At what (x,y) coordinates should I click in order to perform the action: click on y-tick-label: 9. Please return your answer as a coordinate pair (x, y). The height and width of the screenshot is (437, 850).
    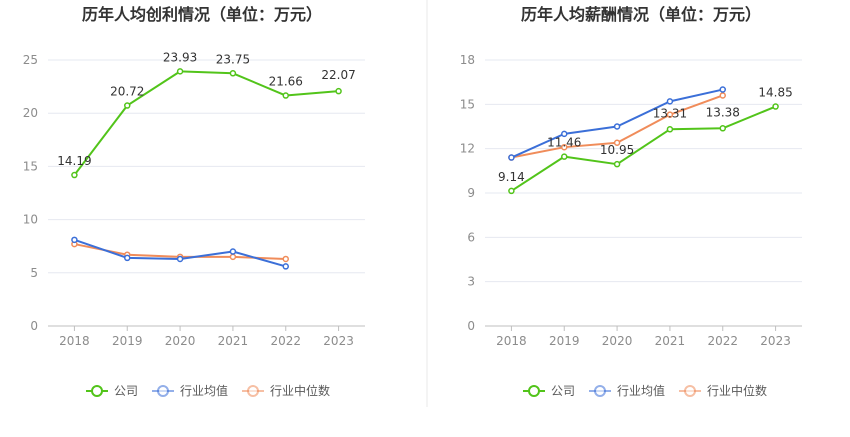
    Looking at the image, I should click on (471, 193).